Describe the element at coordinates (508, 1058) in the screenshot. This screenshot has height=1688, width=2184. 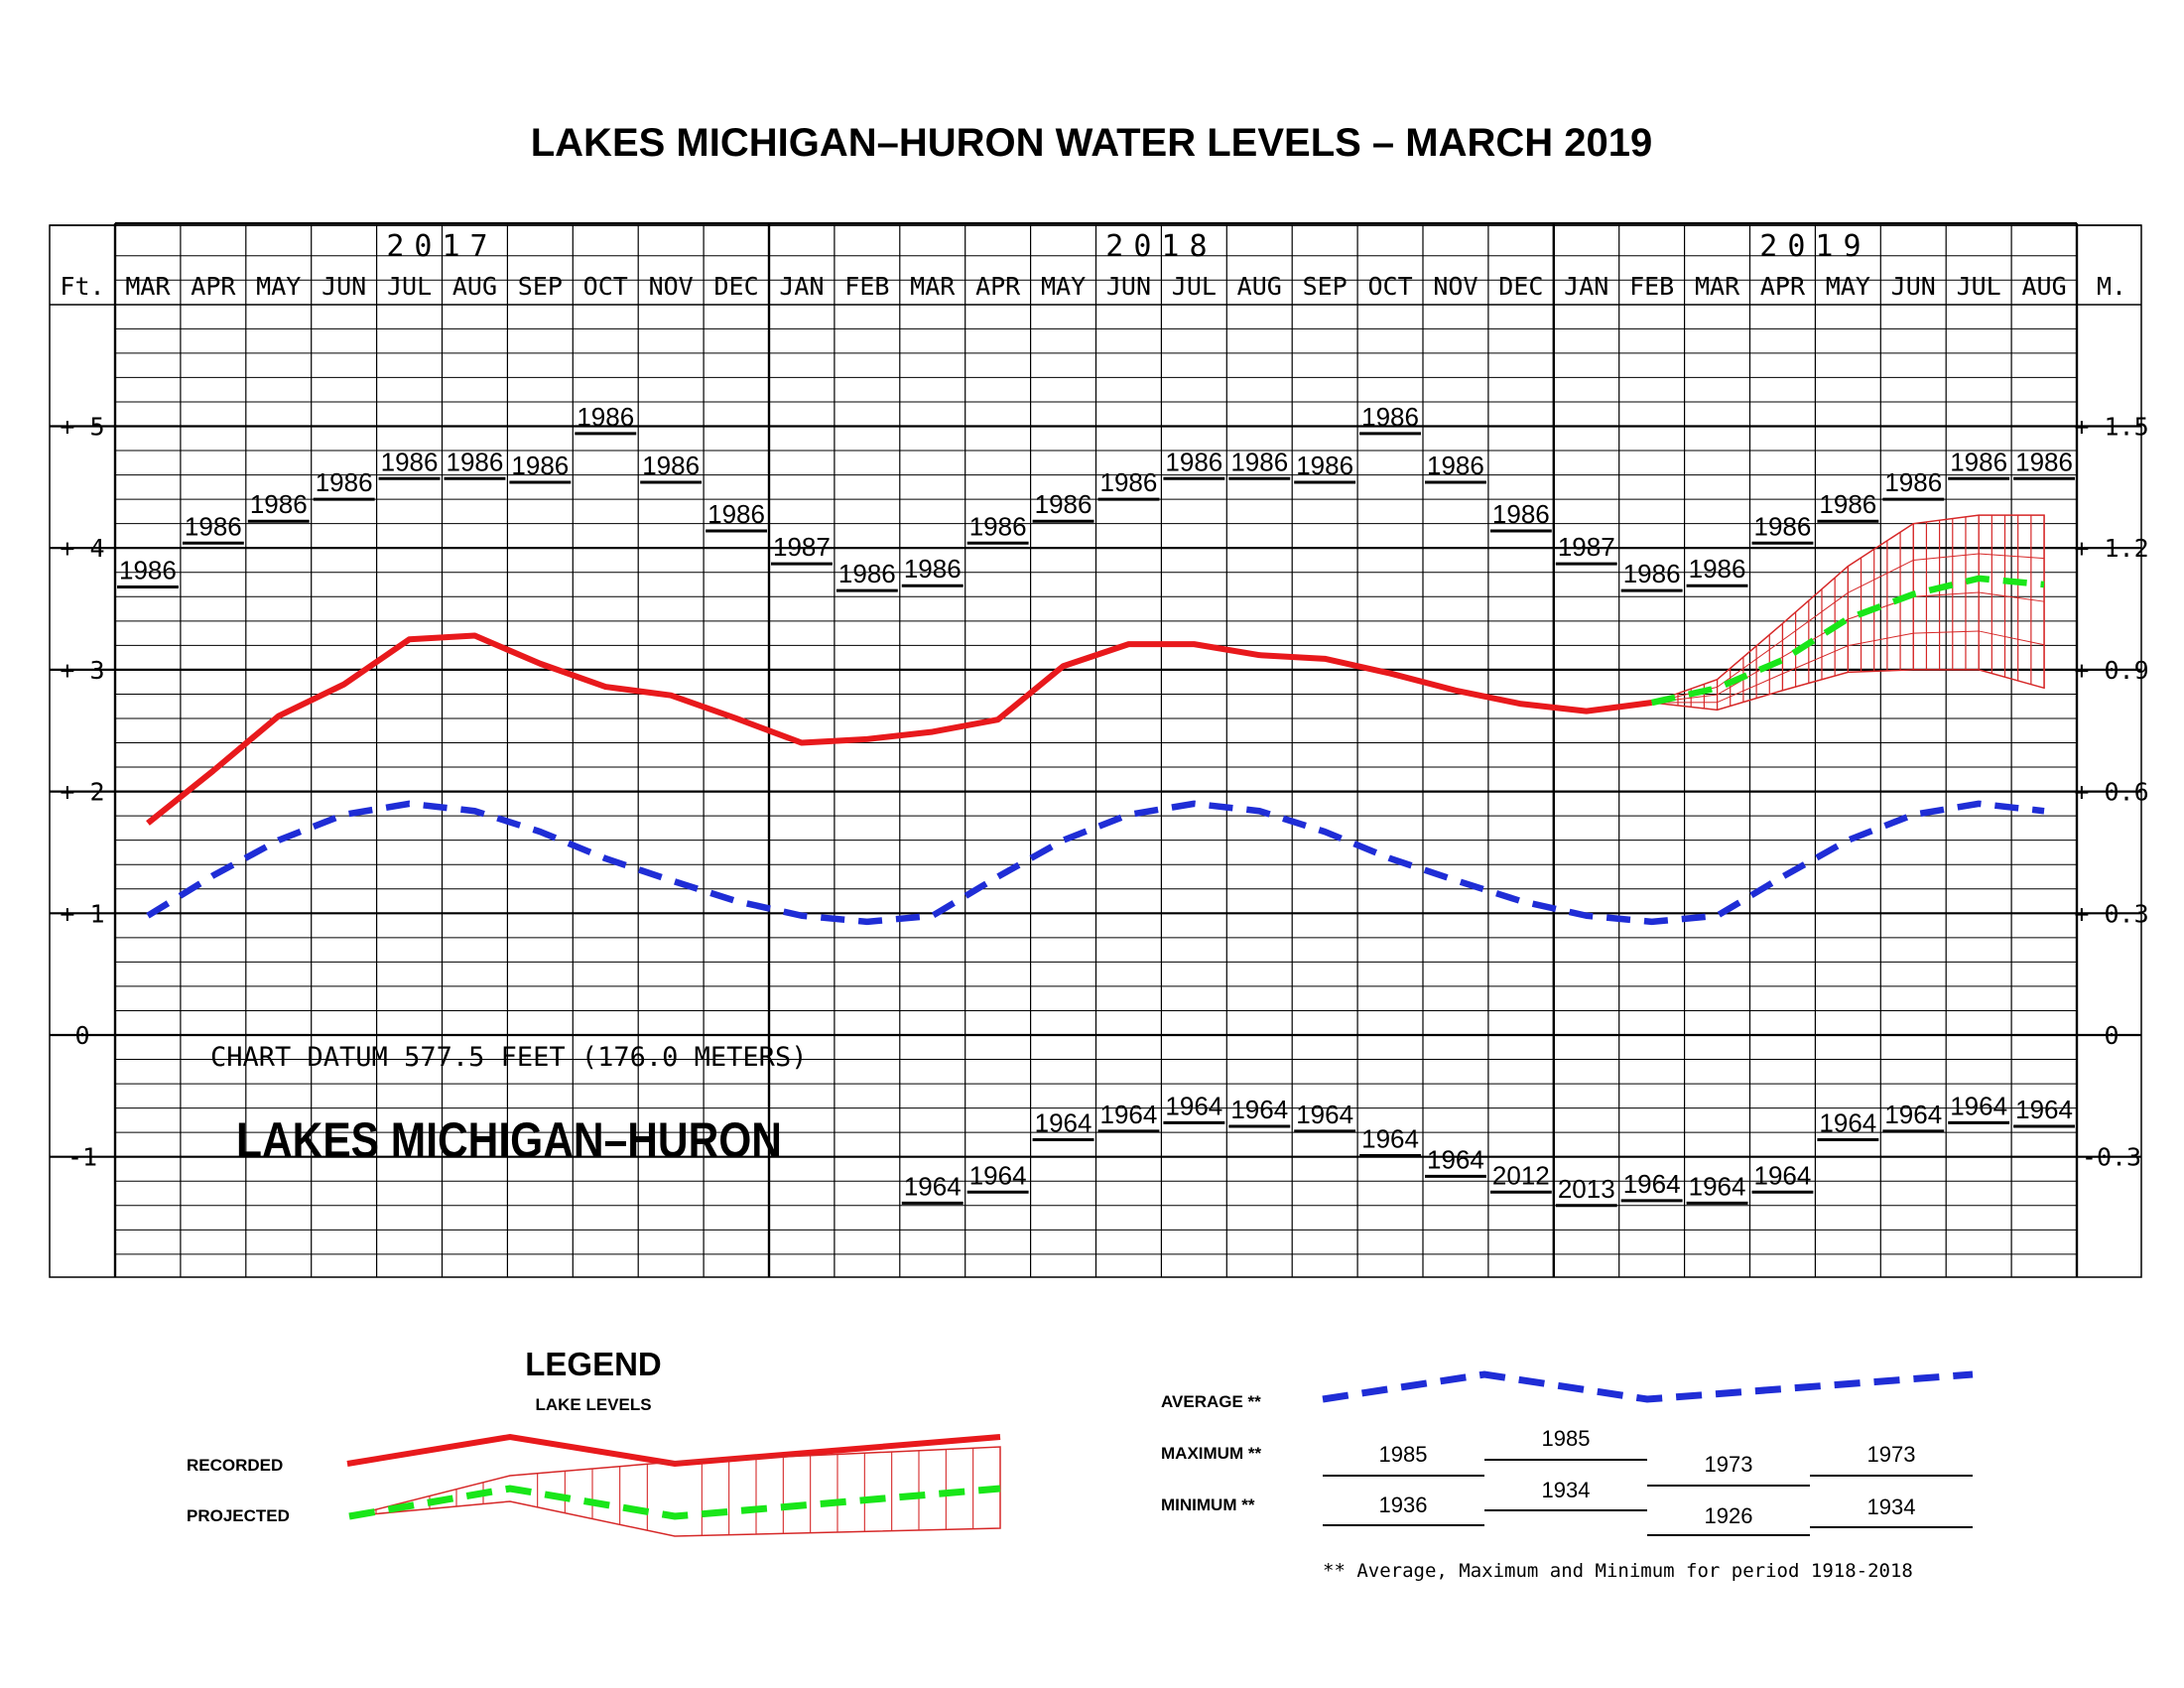
I see `chart-datum-text: CHART DATUM 577.5 FEET (176.0 METERS)` at that location.